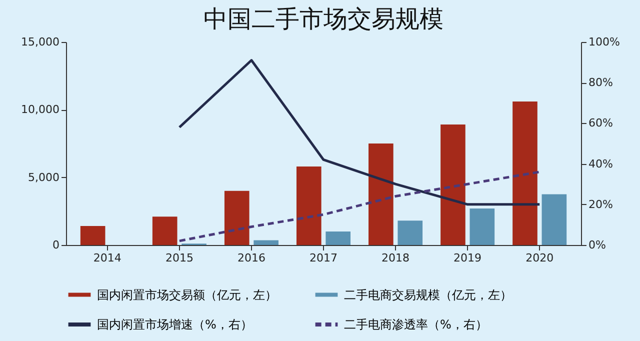 The height and width of the screenshot is (341, 640). What do you see at coordinates (600, 163) in the screenshot?
I see `y2-tick-label: 40%` at bounding box center [600, 163].